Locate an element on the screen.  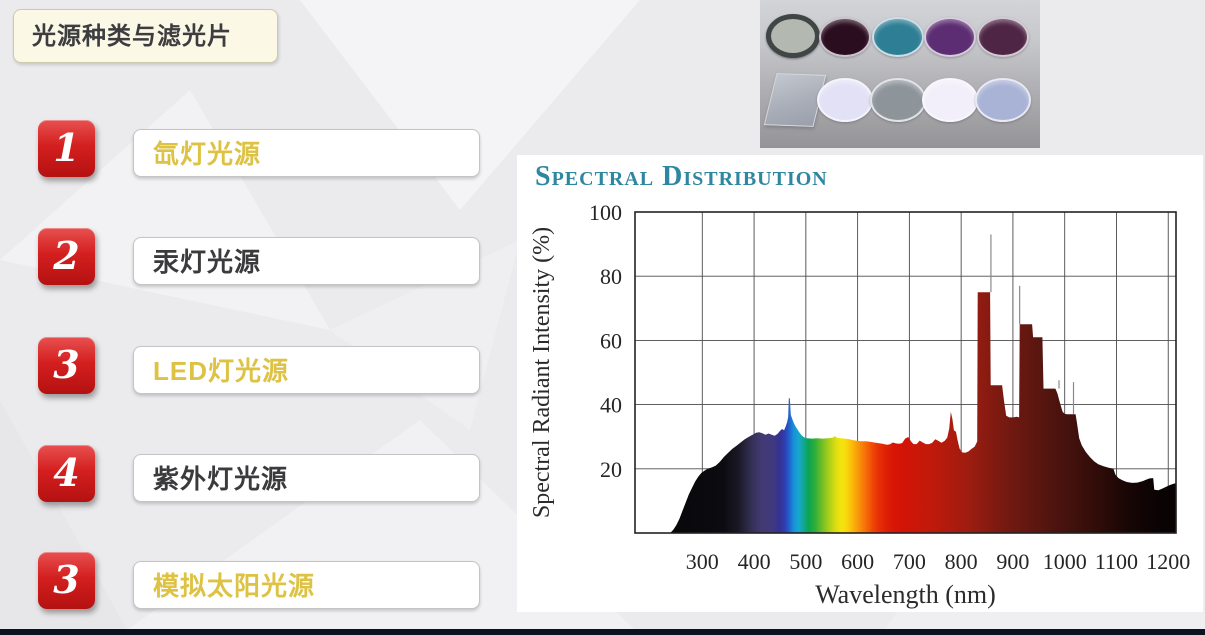
svg-text: 1200 is located at coordinates (1168, 561).